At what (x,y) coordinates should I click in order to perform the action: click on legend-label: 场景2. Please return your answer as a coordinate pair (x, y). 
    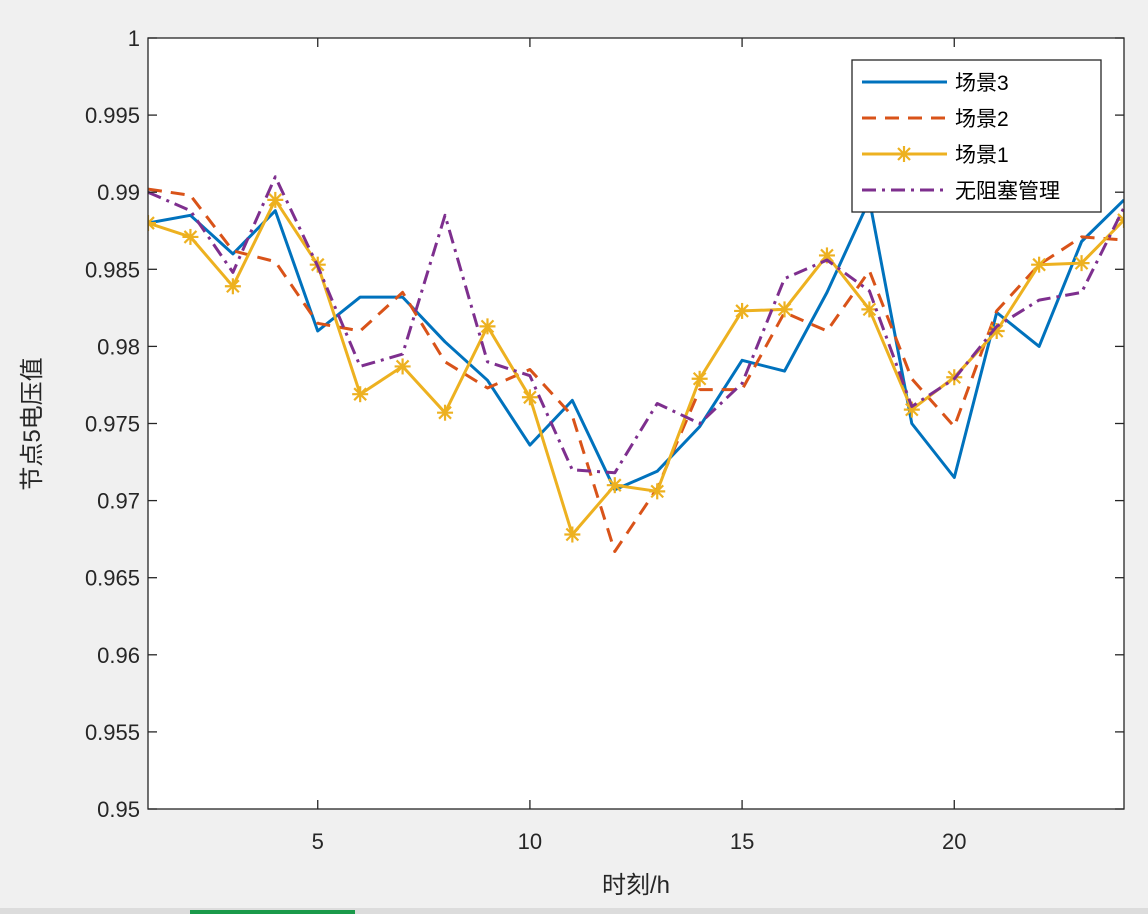
    Looking at the image, I should click on (982, 119).